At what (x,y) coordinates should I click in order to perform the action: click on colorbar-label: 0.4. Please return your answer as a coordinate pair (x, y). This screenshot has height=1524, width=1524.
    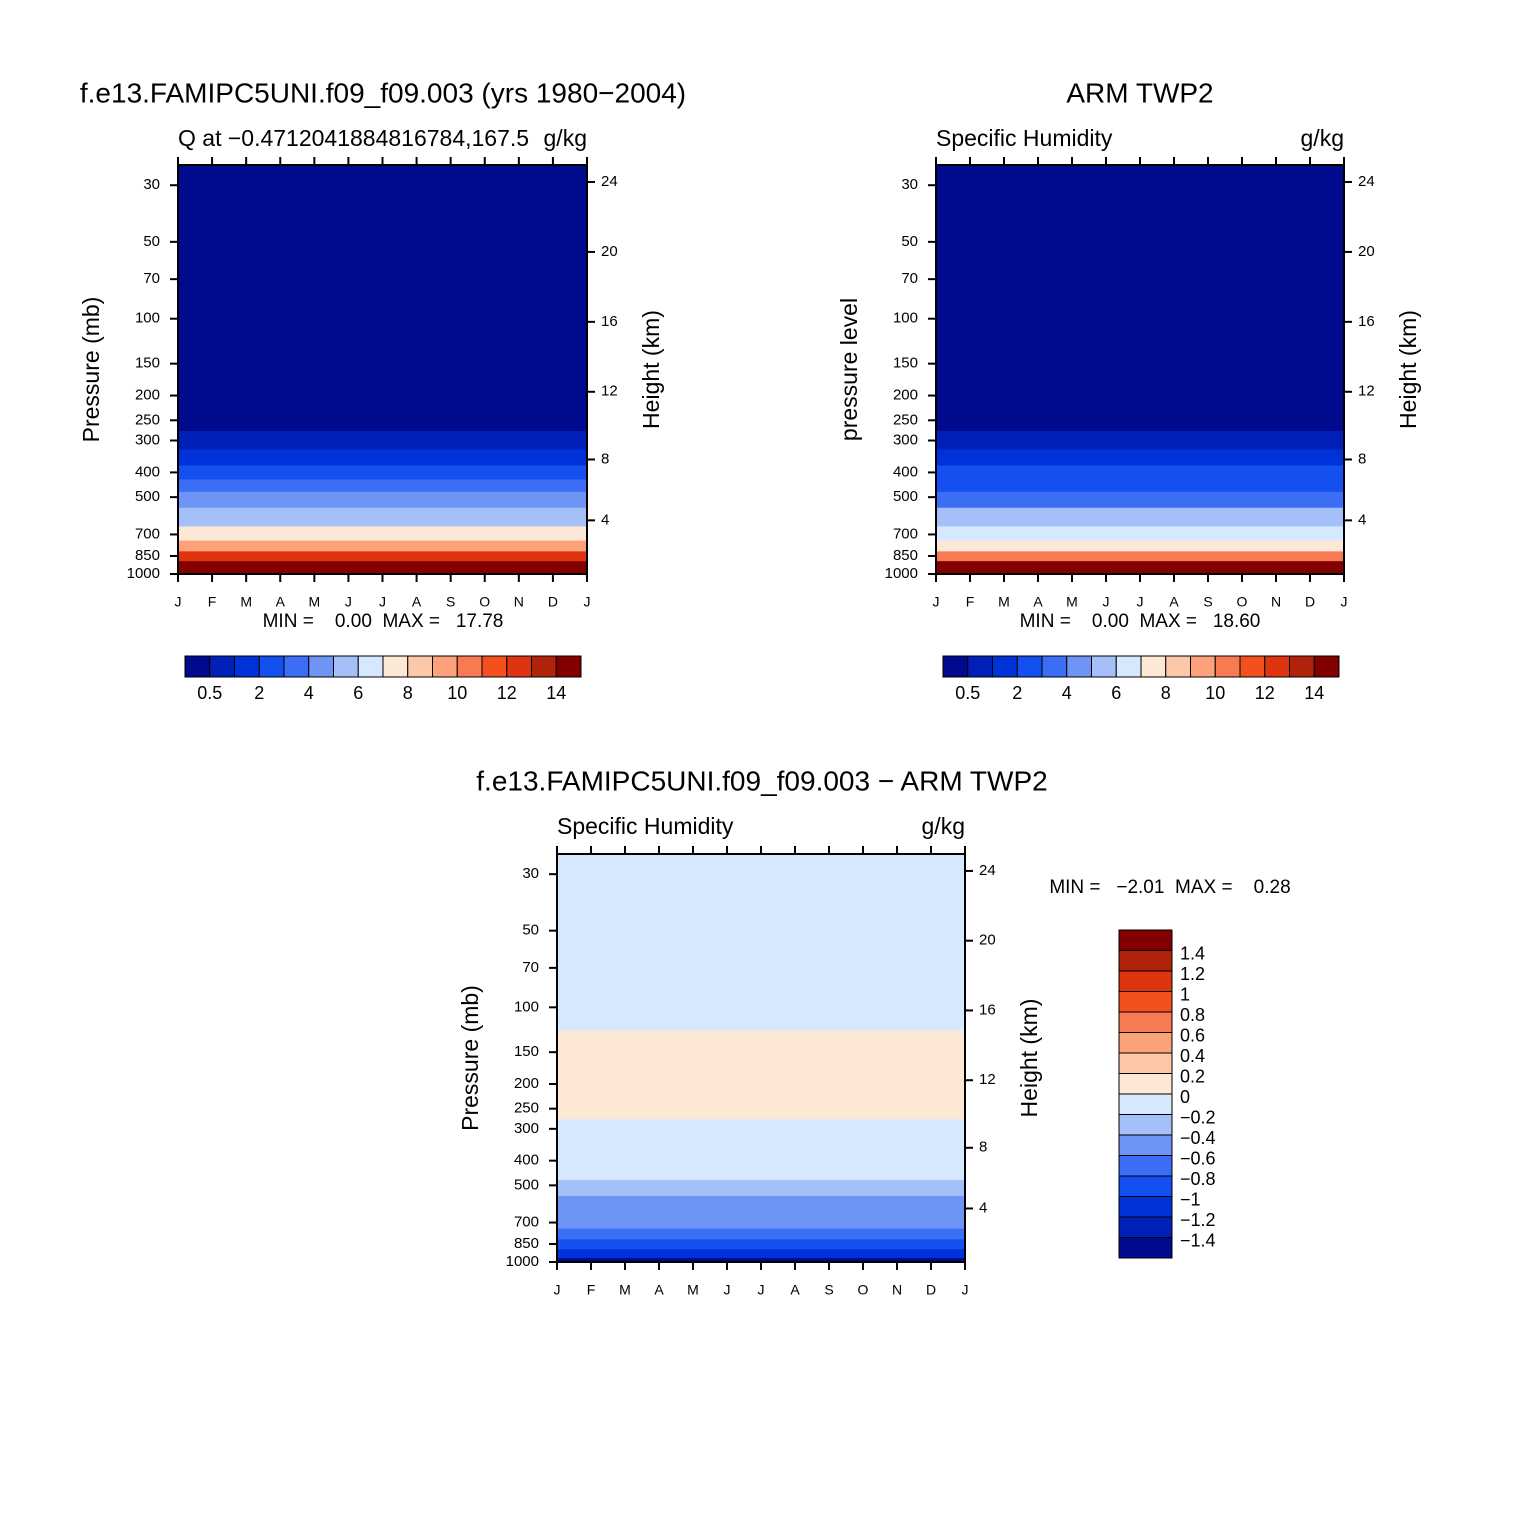
    Looking at the image, I should click on (1192, 1056).